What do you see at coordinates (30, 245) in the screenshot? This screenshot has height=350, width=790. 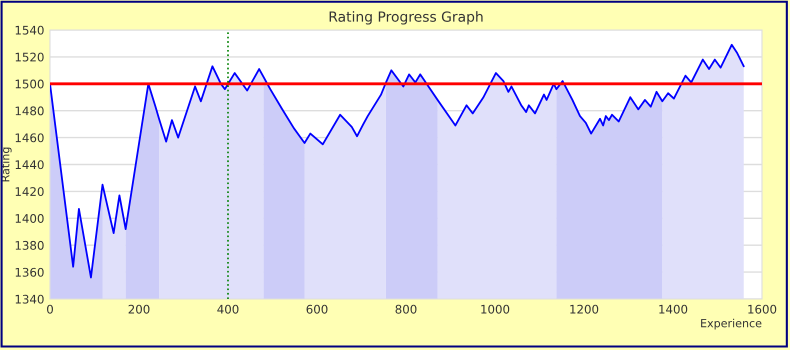 I see `y-tick-label: 1380` at bounding box center [30, 245].